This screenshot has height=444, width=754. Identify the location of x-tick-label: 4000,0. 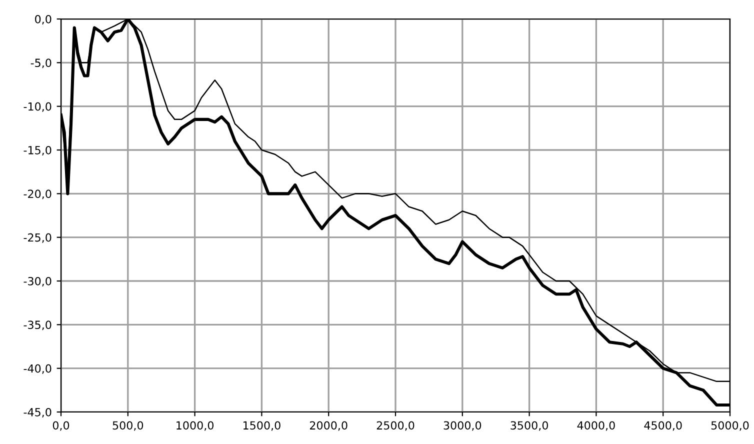
(596, 426).